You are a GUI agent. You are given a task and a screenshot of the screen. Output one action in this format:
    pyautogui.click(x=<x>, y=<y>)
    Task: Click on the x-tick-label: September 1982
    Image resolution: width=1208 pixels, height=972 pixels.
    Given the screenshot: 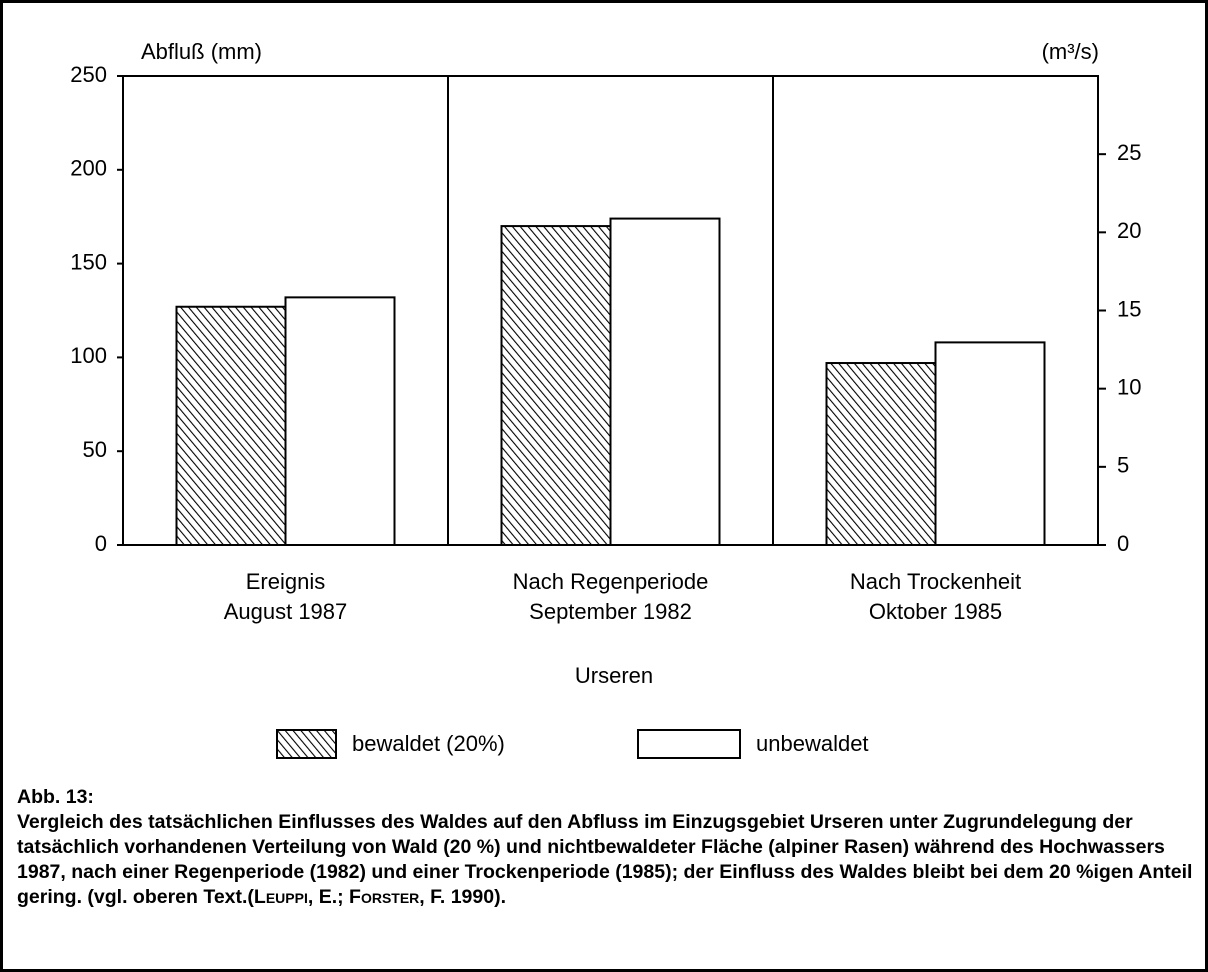 What is the action you would take?
    pyautogui.click(x=610, y=611)
    